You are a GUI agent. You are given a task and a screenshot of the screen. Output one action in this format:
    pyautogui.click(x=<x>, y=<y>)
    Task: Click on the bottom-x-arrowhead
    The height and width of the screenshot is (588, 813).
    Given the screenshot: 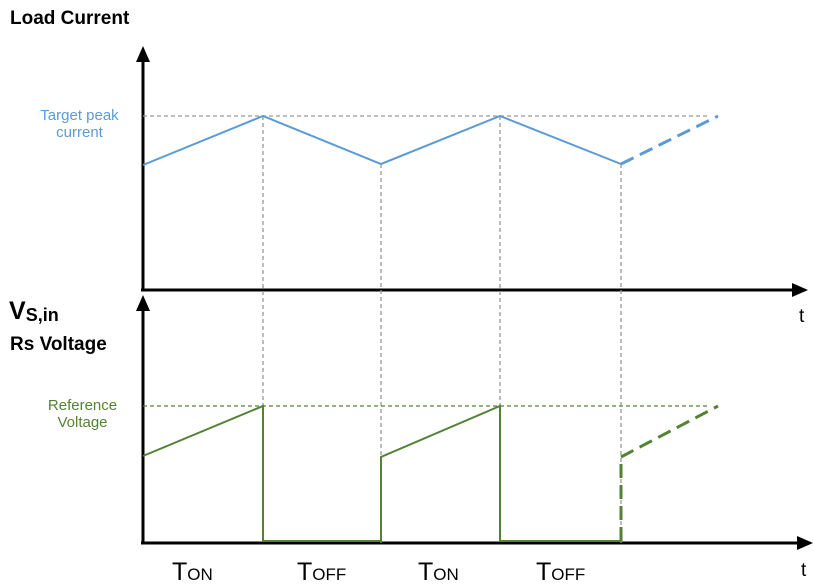 What is the action you would take?
    pyautogui.click(x=805, y=543)
    